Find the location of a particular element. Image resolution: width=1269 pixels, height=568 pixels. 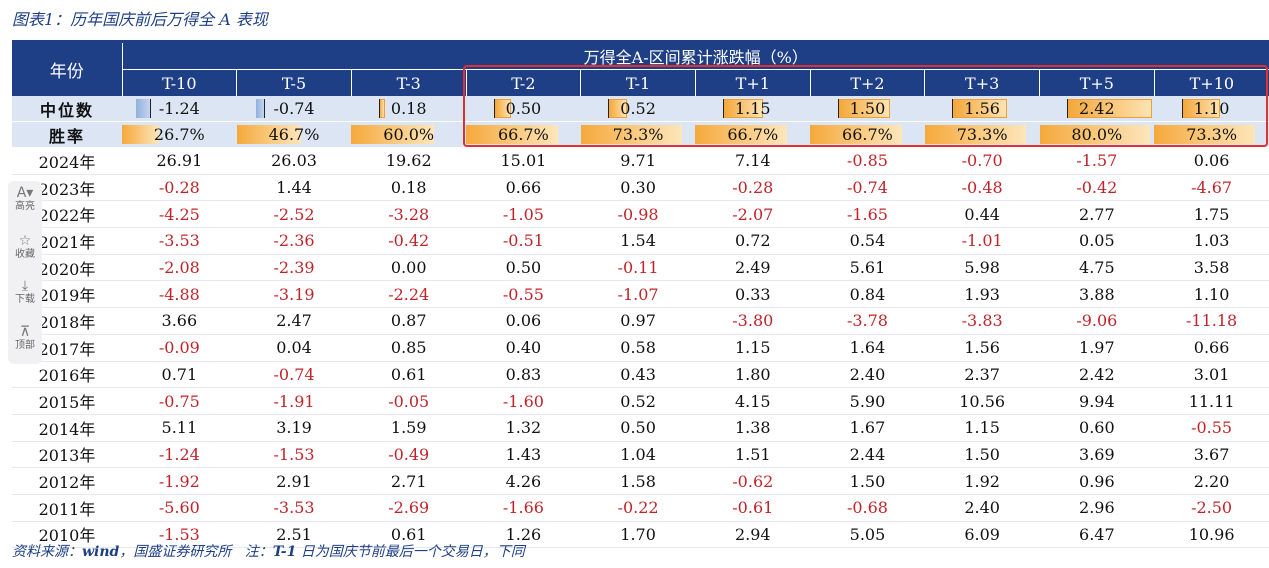

value-cell: 1.15 is located at coordinates (753, 348).